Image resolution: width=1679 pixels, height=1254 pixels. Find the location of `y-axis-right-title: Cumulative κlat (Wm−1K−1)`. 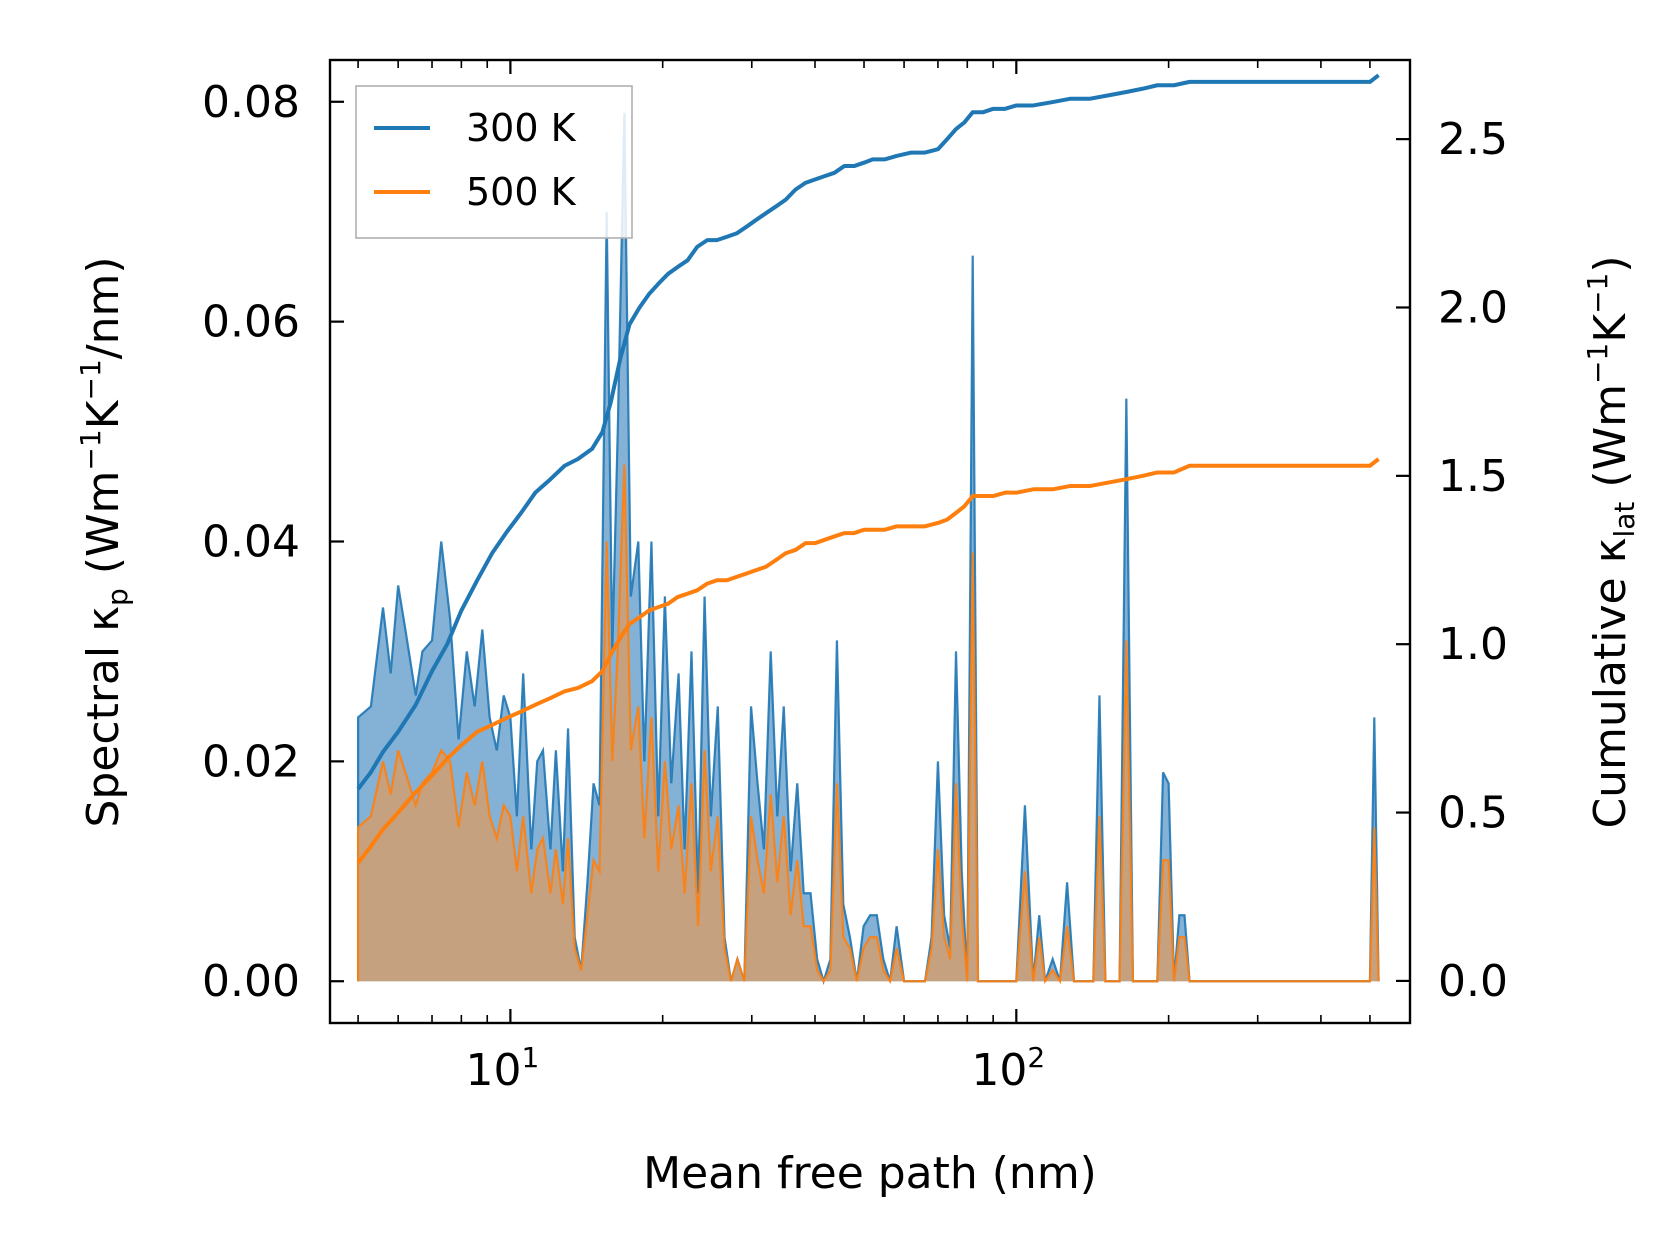

y-axis-right-title: Cumulative κlat (Wm−1K−1) is located at coordinates (1611, 541).